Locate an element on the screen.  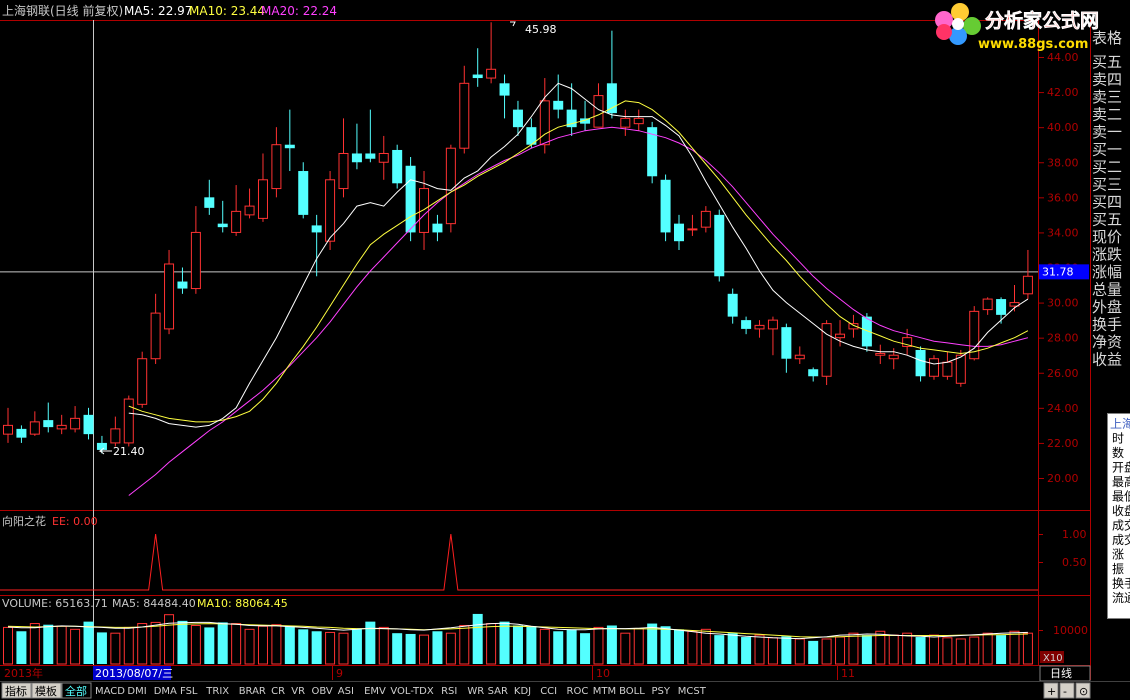
tab-label: 模板 is located at coordinates (46, 691).